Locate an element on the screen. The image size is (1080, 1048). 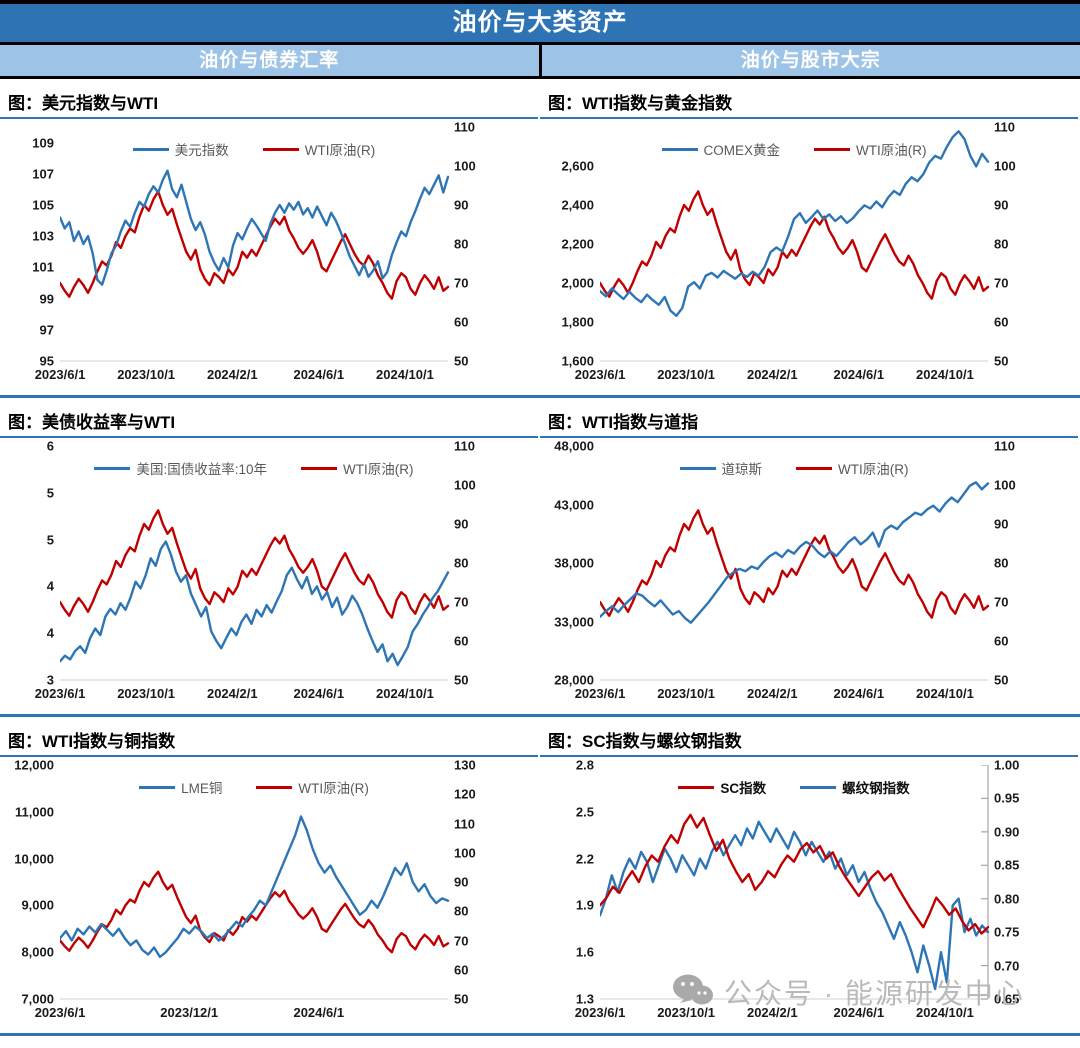
axis-tick-left: 38,000 is located at coordinates (574, 563).